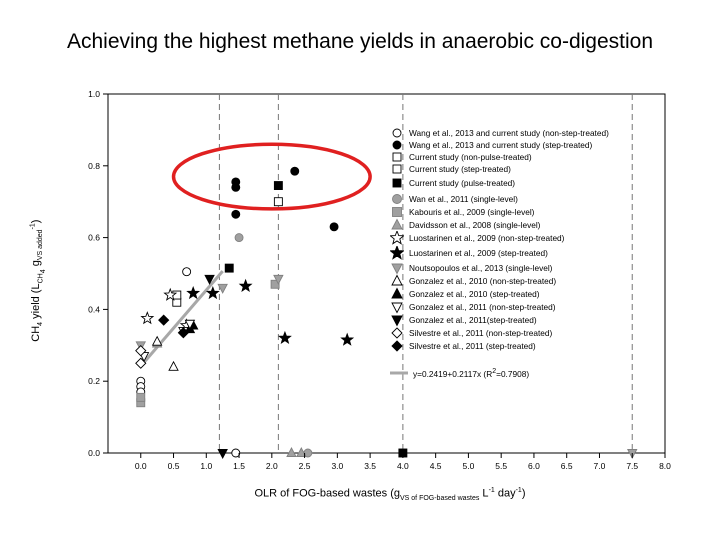  I want to click on legend-item: Current study (non-pulse-treated), so click(461, 157).